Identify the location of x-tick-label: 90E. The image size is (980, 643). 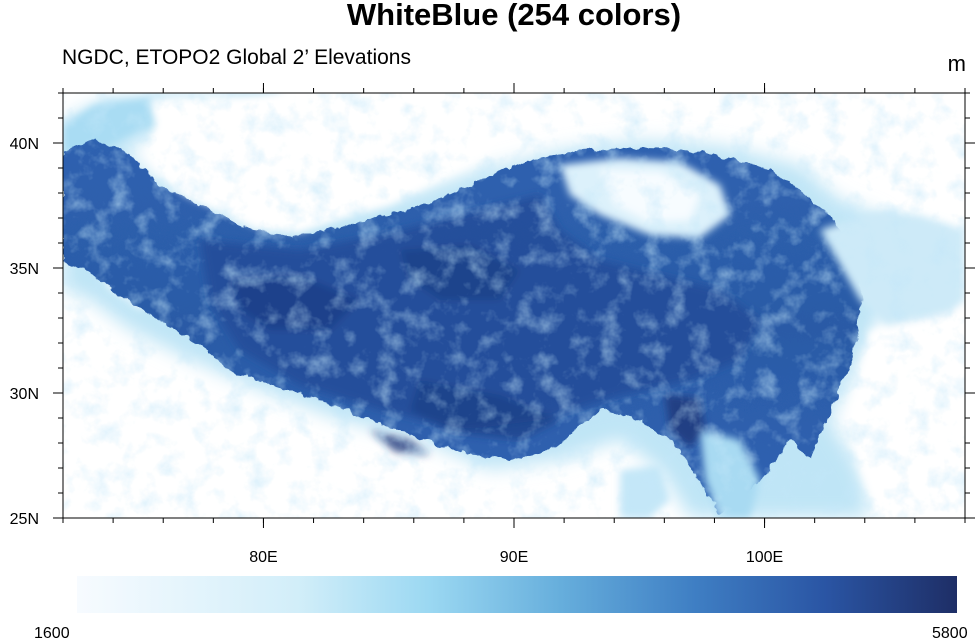
(514, 557).